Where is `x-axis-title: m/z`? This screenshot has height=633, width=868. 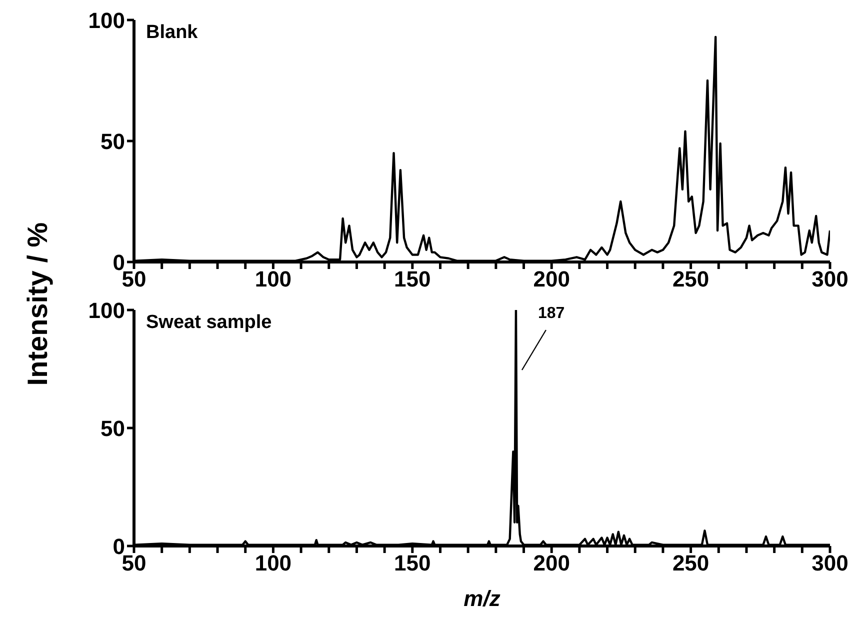 x-axis-title: m/z is located at coordinates (482, 598).